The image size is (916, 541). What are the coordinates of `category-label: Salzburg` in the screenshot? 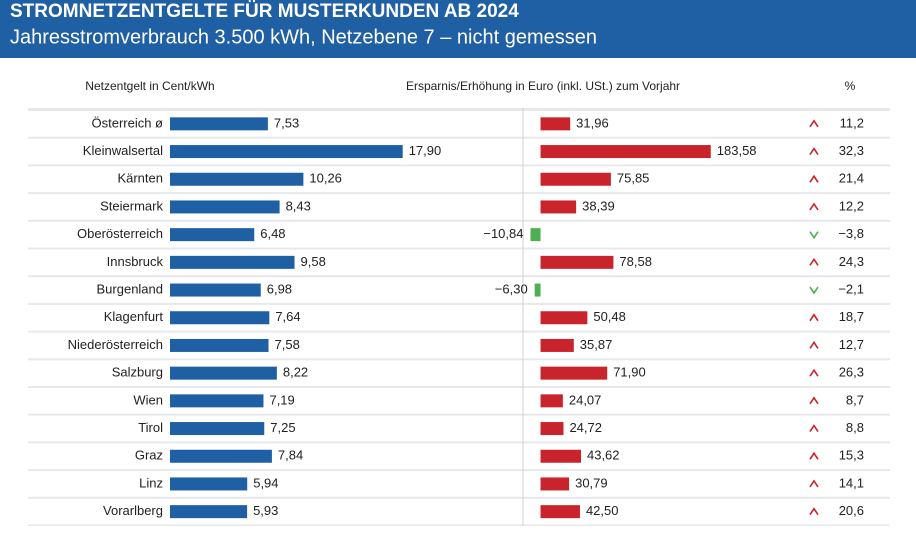 It's located at (137, 372).